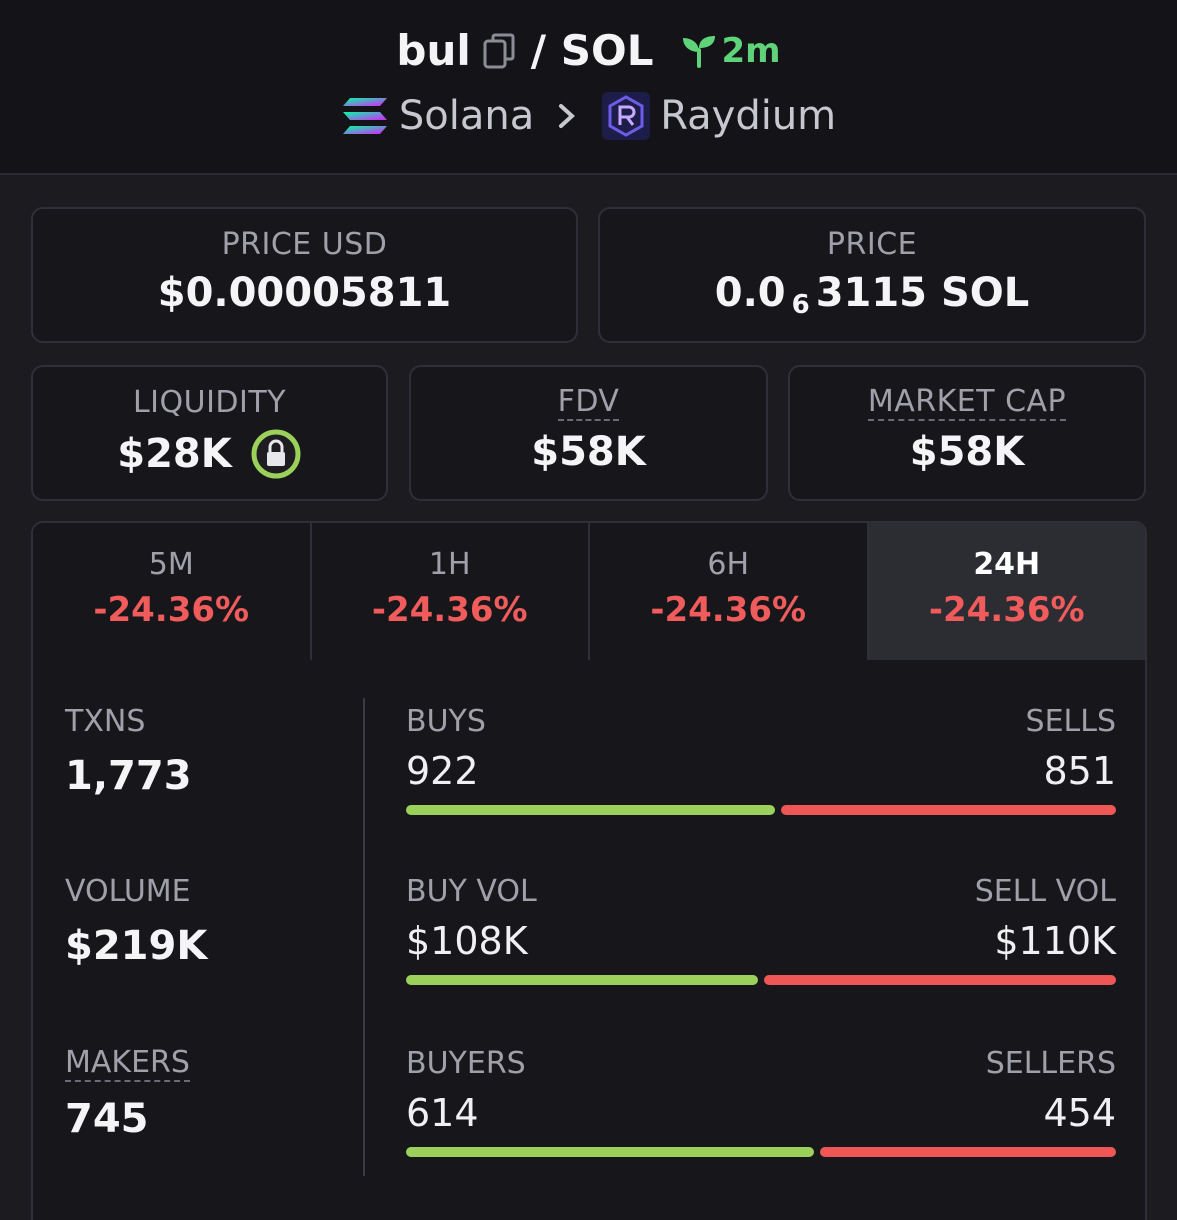 Image resolution: width=1177 pixels, height=1220 pixels. Describe the element at coordinates (728, 564) in the screenshot. I see `tab-label: 6H` at that location.